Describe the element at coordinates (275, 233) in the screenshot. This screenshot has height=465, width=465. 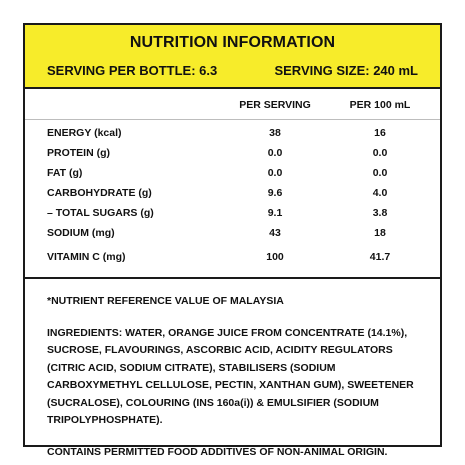
I see `row-per-serving: 43` at that location.